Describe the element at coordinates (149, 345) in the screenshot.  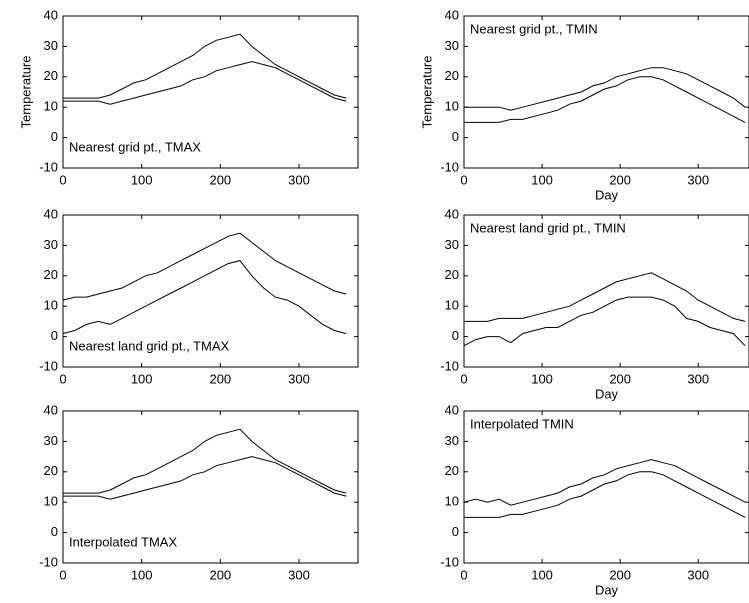
I see `annotation: Nearest land grid pt., TMAX` at that location.